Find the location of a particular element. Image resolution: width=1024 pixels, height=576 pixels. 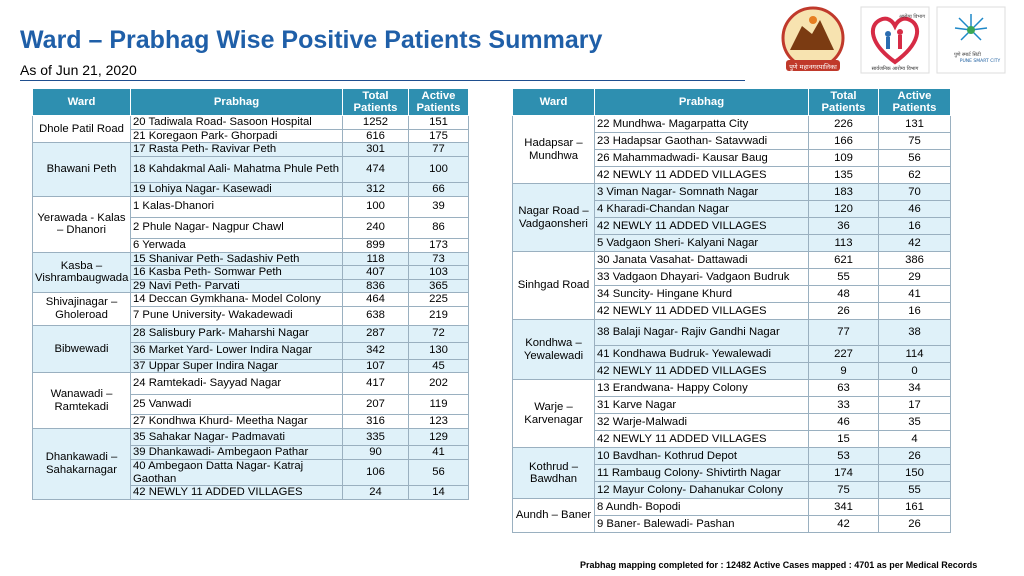

table-row: 41 Kondhawa Budruk- Yewalewadi 227 114 is located at coordinates (732, 354).